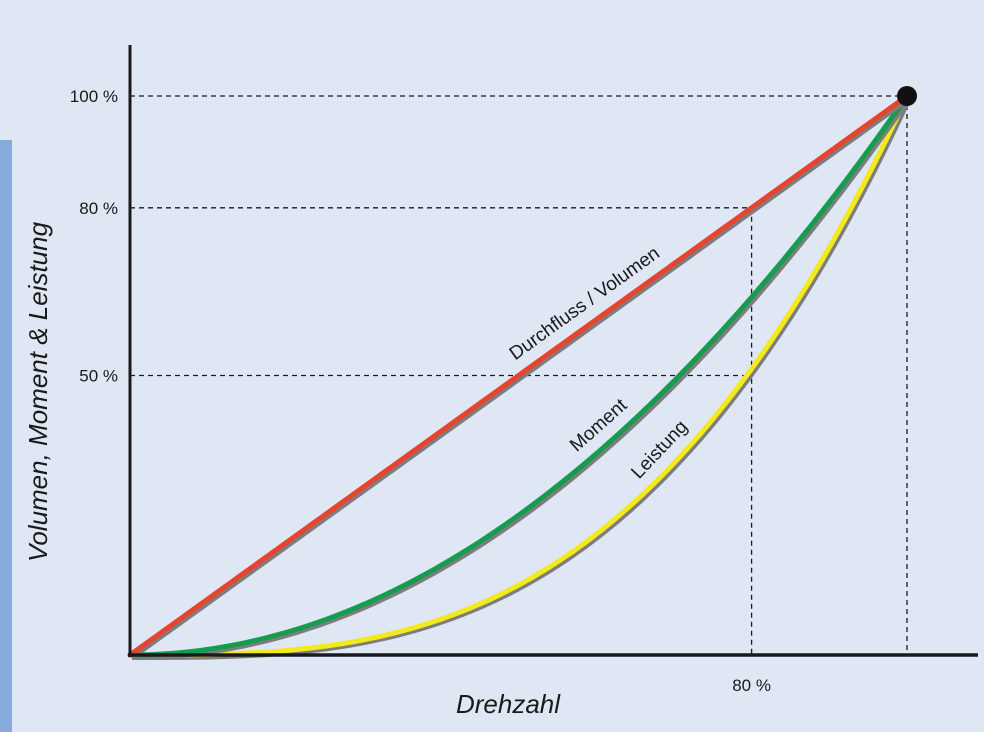 The height and width of the screenshot is (732, 984). What do you see at coordinates (98, 208) in the screenshot?
I see `y-tick-label: 80 %` at bounding box center [98, 208].